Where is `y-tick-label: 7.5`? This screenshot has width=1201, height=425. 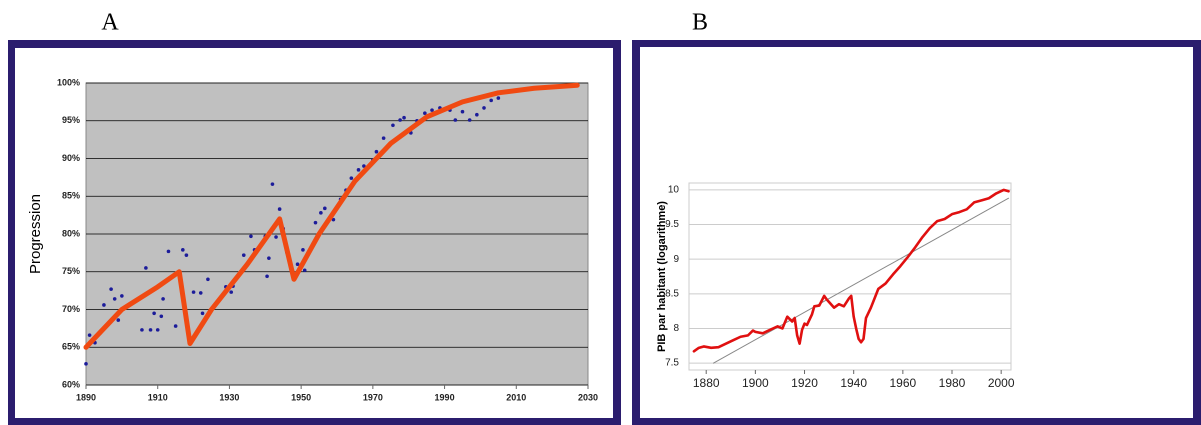 y-tick-label: 7.5 is located at coordinates (672, 363).